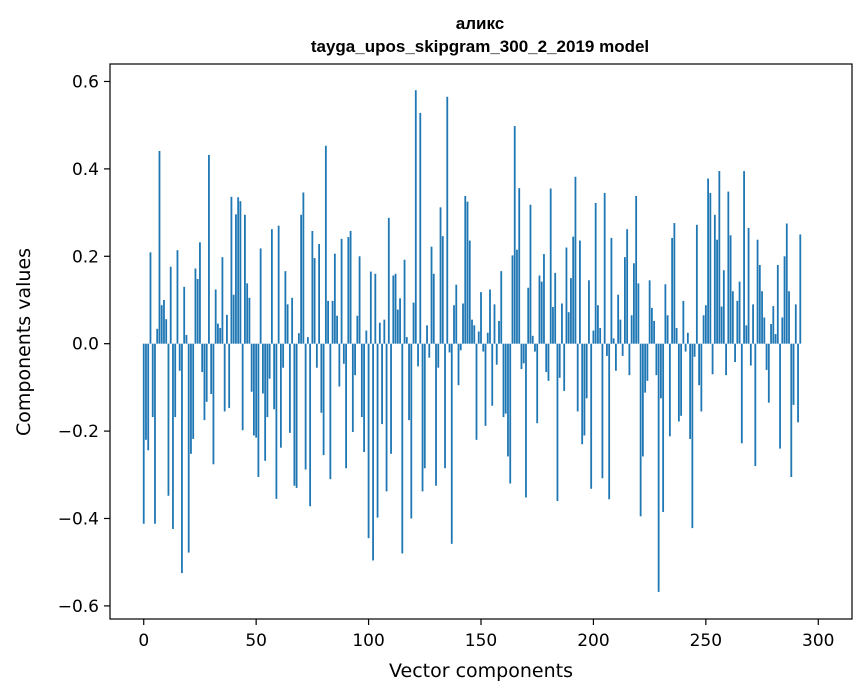 The width and height of the screenshot is (867, 696). I want to click on x-tick-label: 100, so click(368, 641).